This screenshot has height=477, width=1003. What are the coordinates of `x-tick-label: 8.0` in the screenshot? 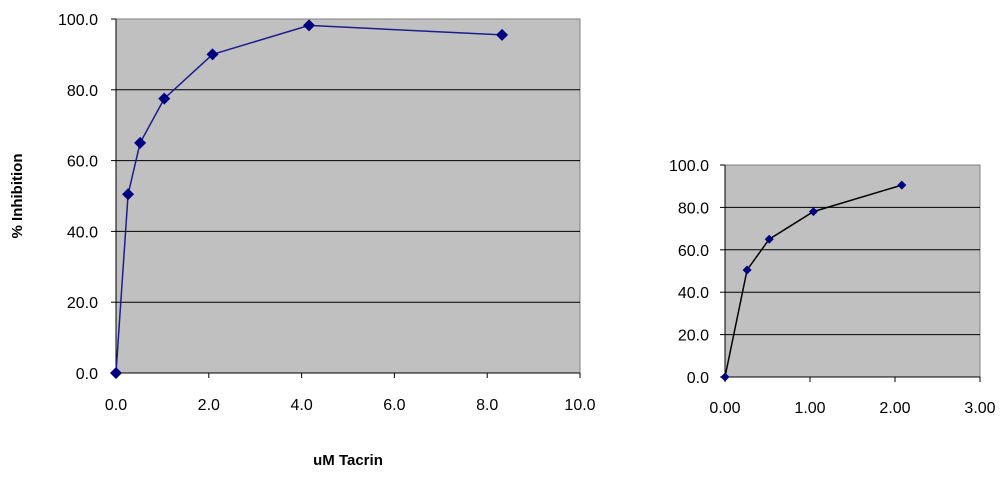 It's located at (487, 405).